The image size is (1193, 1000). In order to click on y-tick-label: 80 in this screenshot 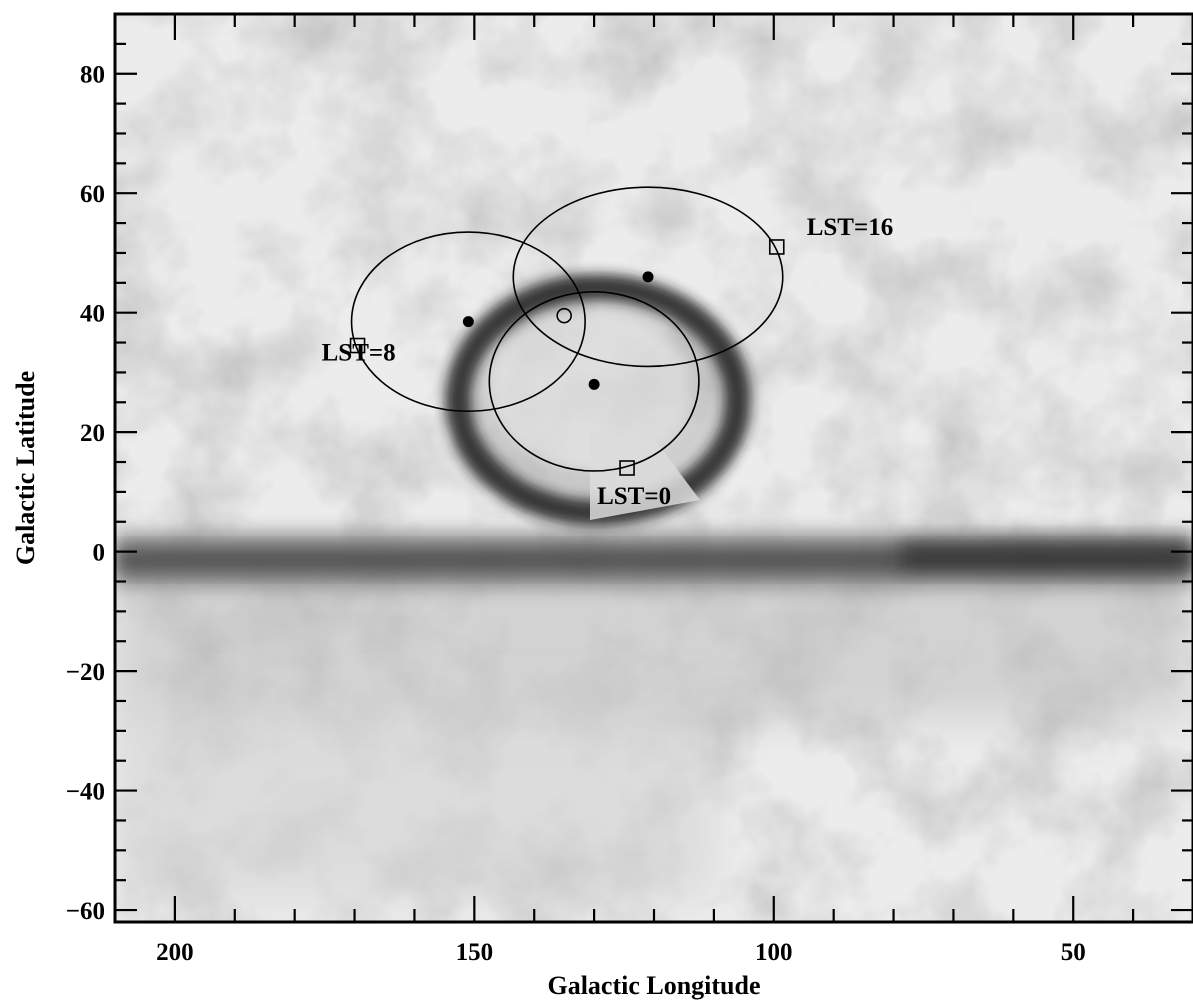, I will do `click(92, 75)`.